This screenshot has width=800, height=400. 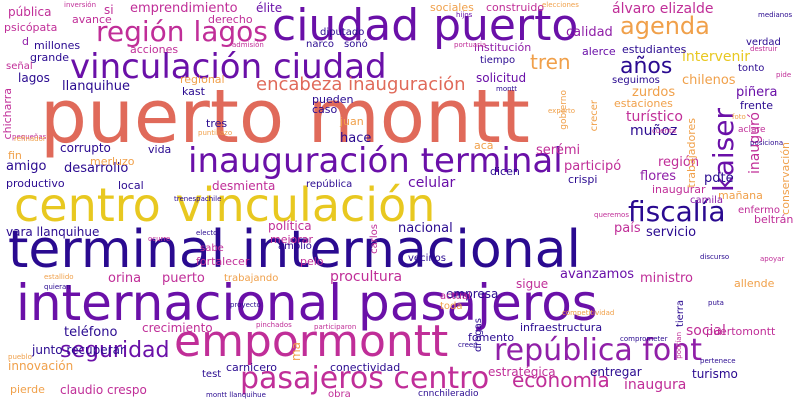 What do you see at coordinates (103, 390) in the screenshot?
I see `word-claudio-crespo: claudio crespo` at bounding box center [103, 390].